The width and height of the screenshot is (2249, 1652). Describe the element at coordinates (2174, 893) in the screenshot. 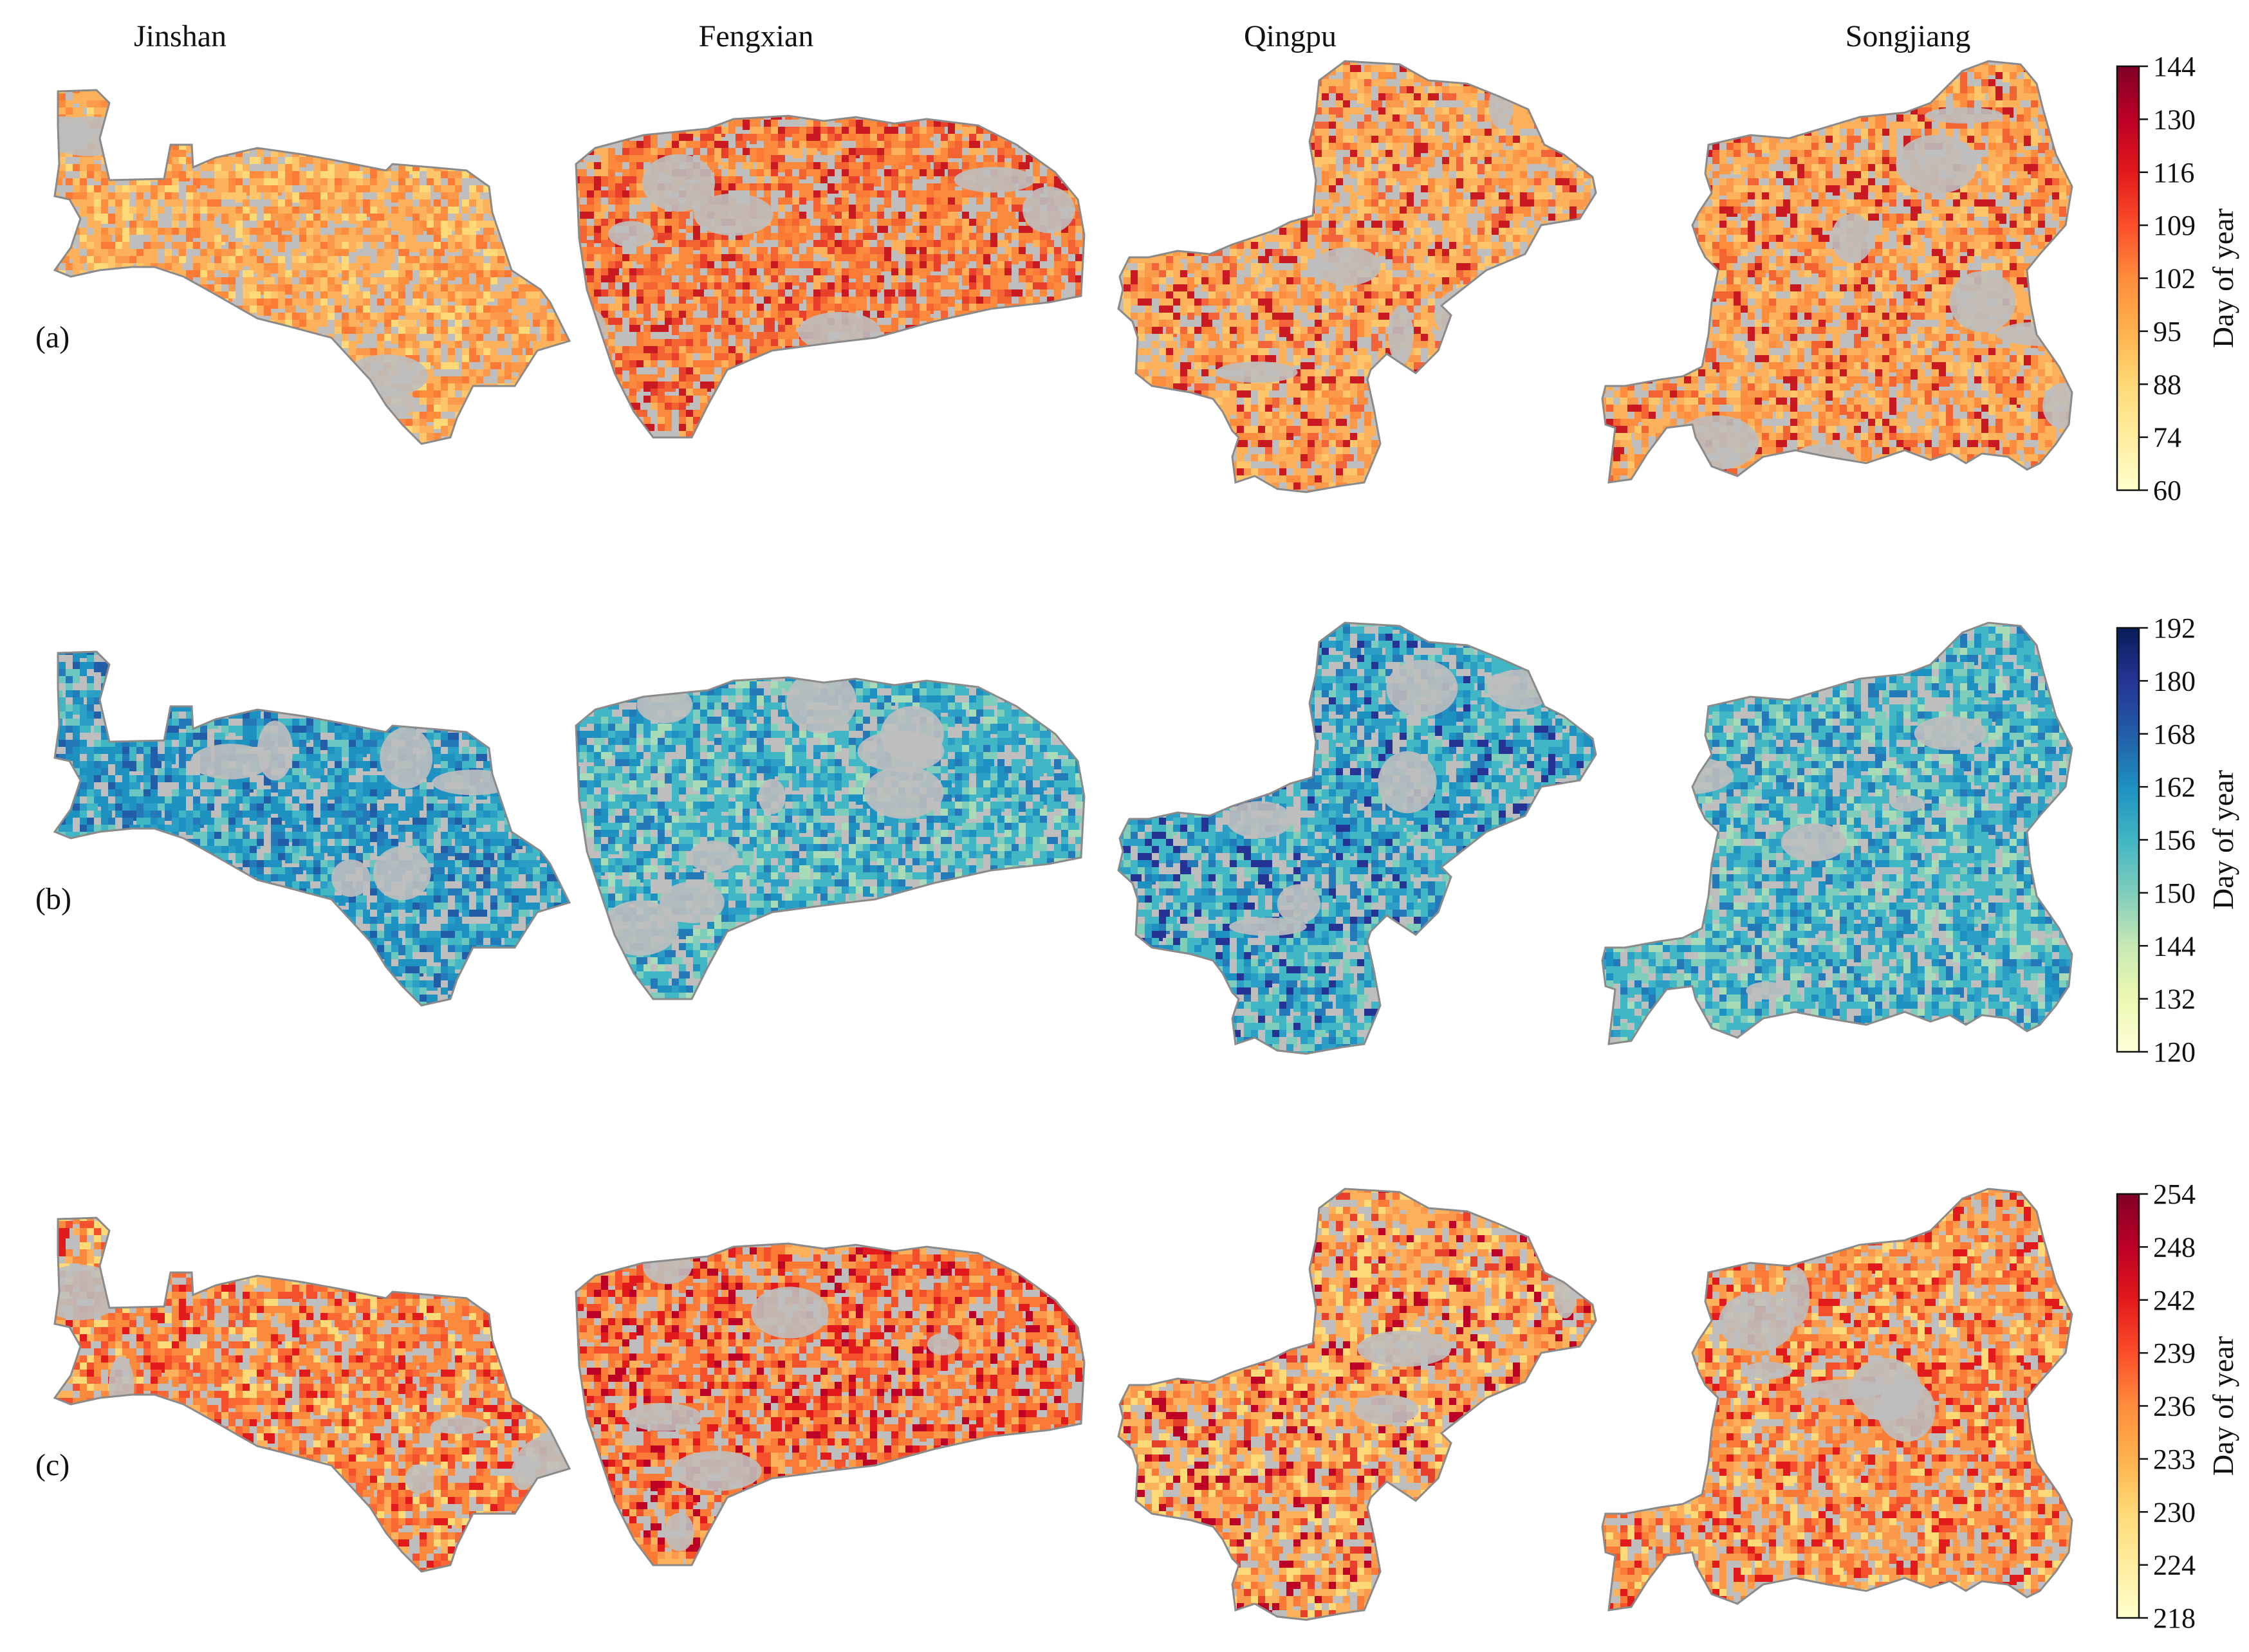

I see `colorbar-tick-label: 150` at that location.